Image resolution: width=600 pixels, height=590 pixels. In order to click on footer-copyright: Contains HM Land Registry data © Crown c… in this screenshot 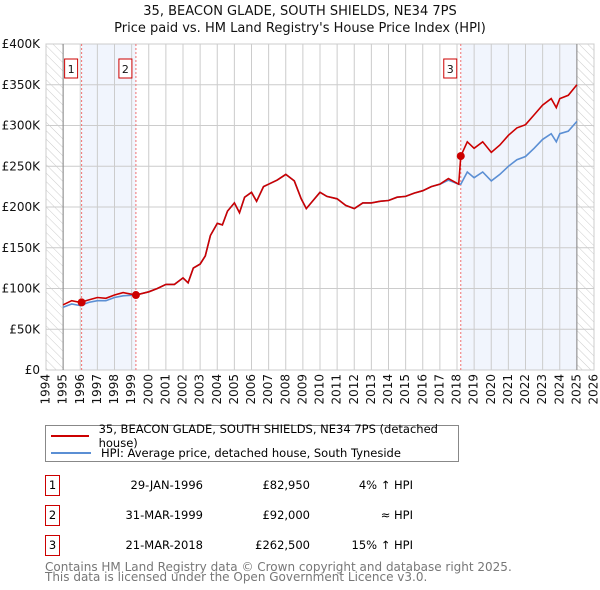, I will do `click(278, 567)`.